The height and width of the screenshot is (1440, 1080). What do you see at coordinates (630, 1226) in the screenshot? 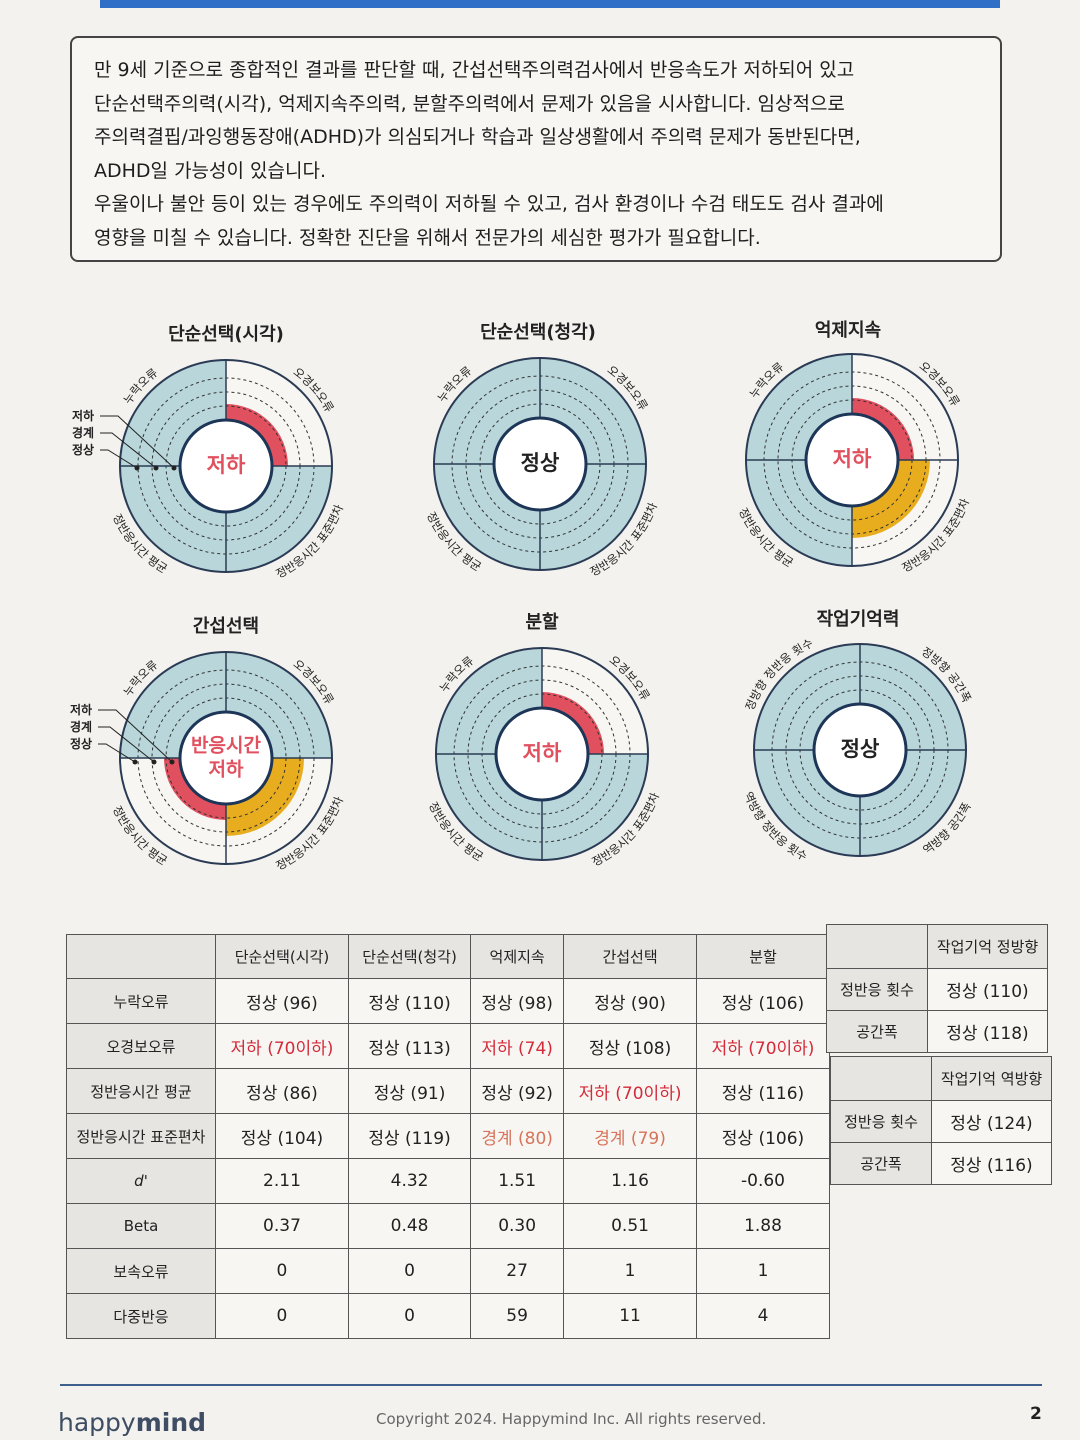
I see `table-cell: 0.51` at bounding box center [630, 1226].